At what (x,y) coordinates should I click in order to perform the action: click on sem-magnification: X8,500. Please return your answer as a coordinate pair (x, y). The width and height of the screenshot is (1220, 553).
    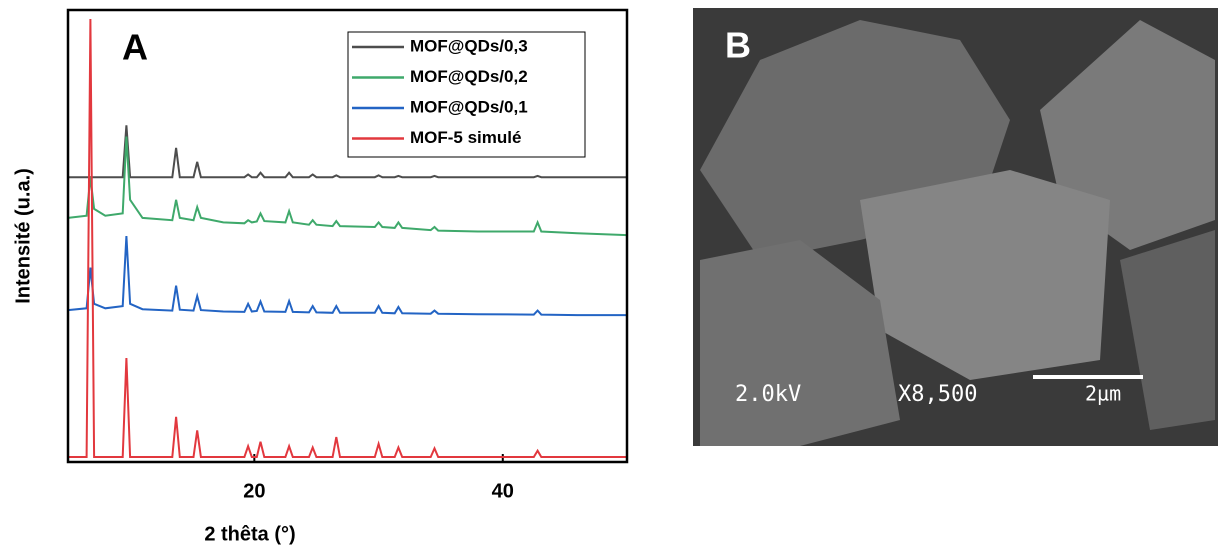
    Looking at the image, I should click on (937, 394).